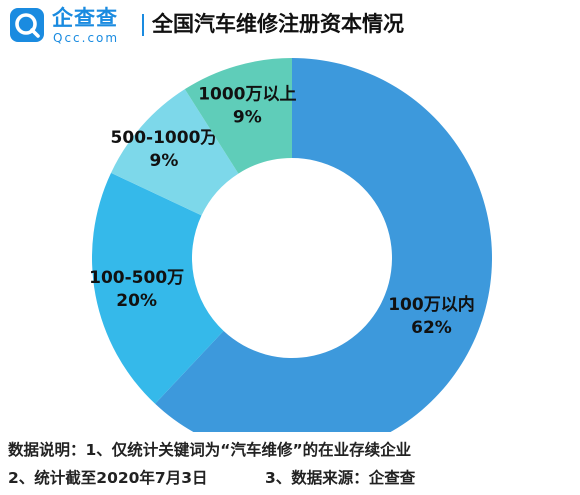  I want to click on slice-category-label: 100-500万, so click(136, 278).